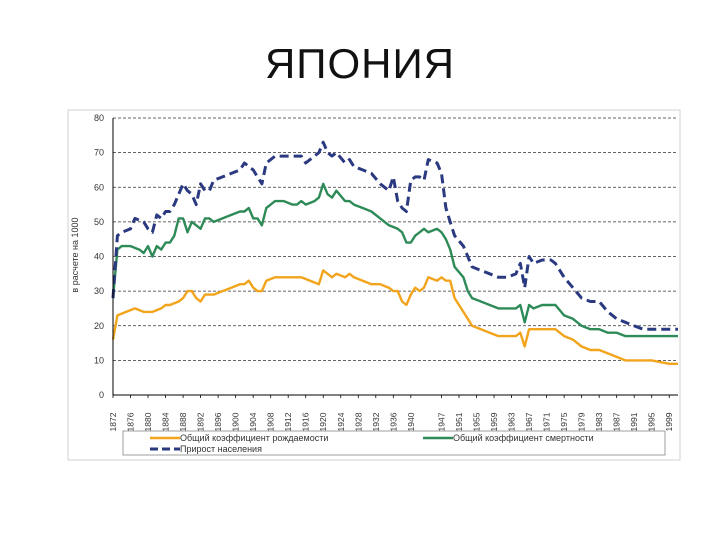  I want to click on x-tick-label: 1932, so click(376, 421).